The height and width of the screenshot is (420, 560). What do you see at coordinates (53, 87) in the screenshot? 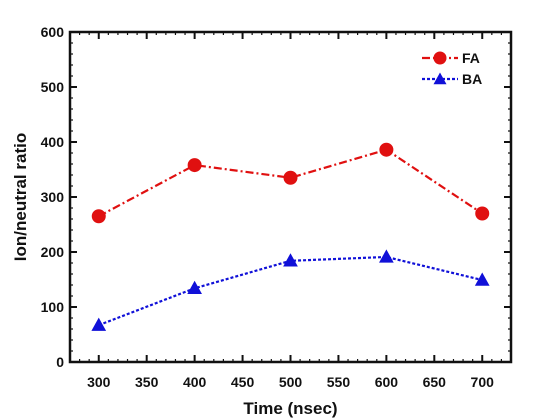
I see `y-tick-label: 500` at bounding box center [53, 87].